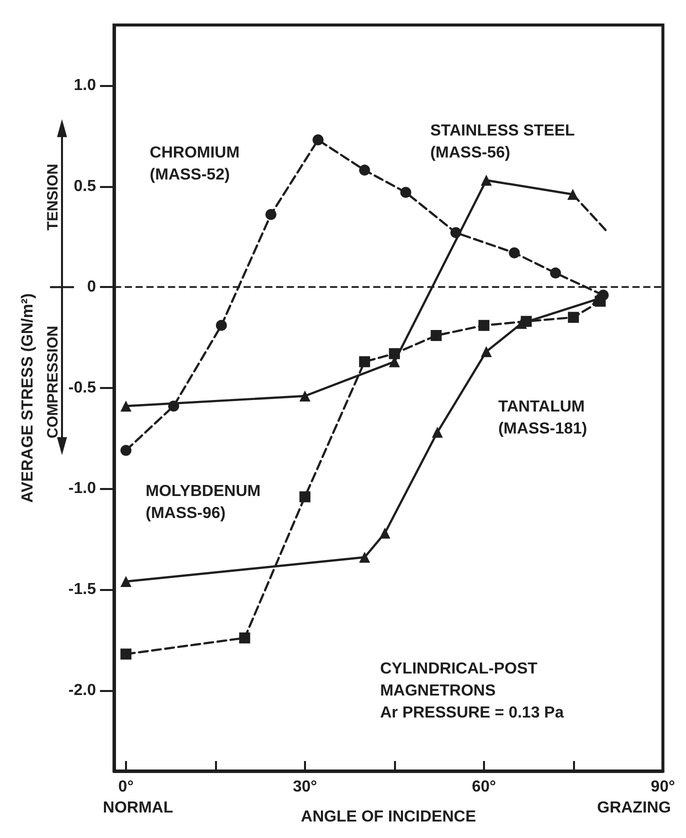 Image resolution: width=686 pixels, height=838 pixels. I want to click on x-axis-title: ANGLE OF INCIDENCE, so click(388, 817).